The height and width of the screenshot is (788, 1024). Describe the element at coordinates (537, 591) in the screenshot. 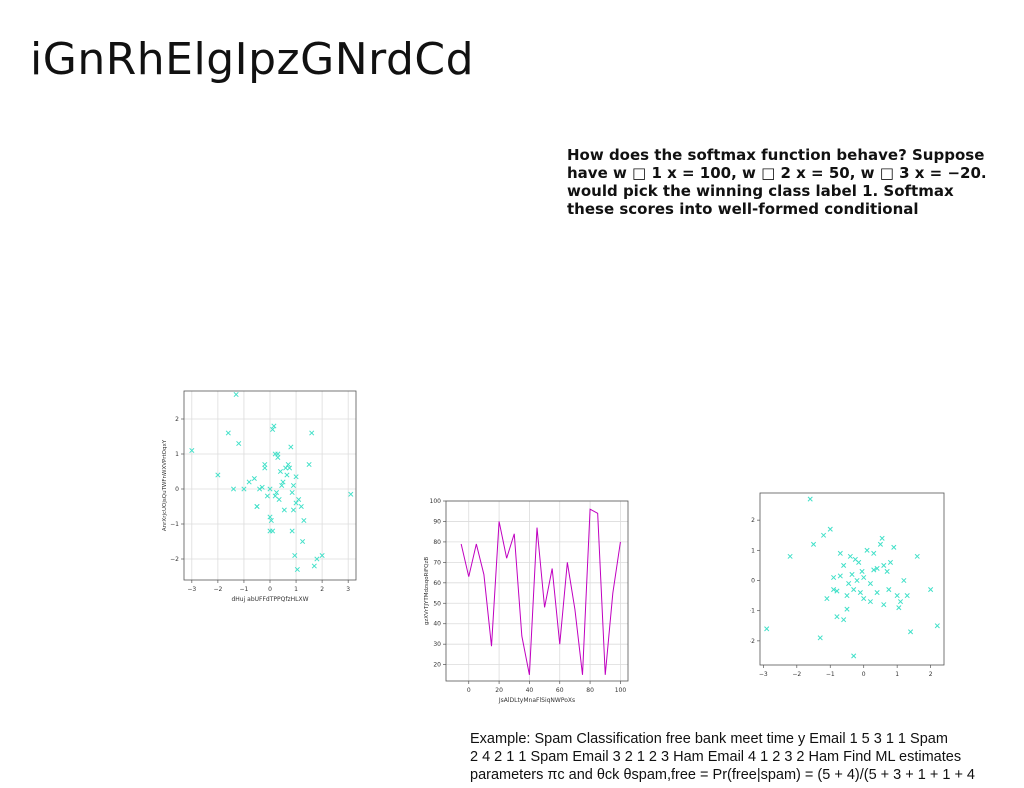

I see `plot-frame` at that location.